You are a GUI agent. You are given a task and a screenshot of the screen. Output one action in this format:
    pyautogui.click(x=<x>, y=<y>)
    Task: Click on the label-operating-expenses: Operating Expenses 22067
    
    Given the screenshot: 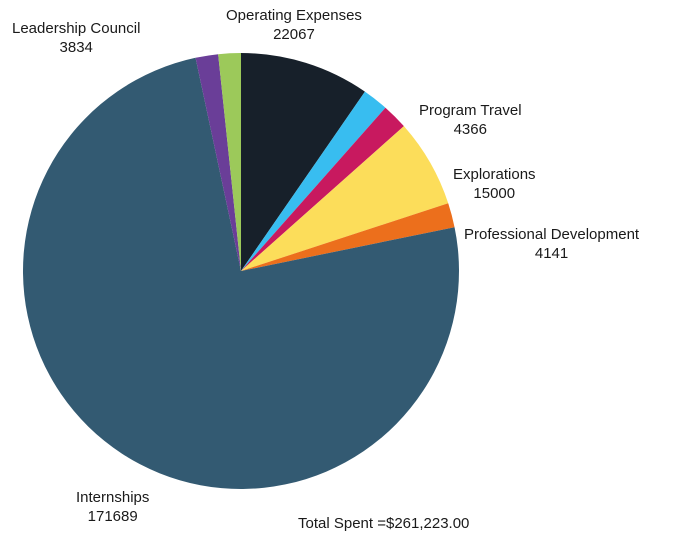 What is the action you would take?
    pyautogui.click(x=294, y=25)
    